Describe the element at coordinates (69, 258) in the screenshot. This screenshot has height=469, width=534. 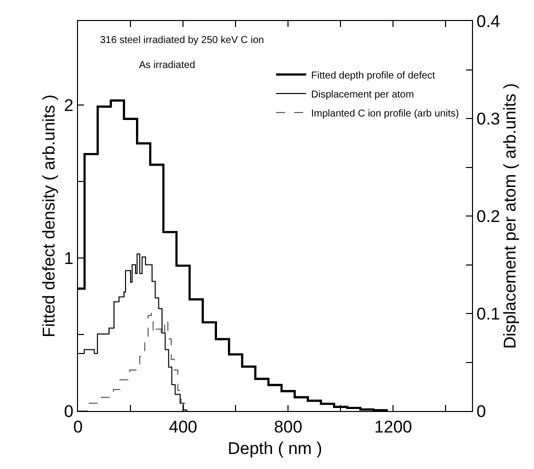
I see `y-tick-label: 1` at that location.